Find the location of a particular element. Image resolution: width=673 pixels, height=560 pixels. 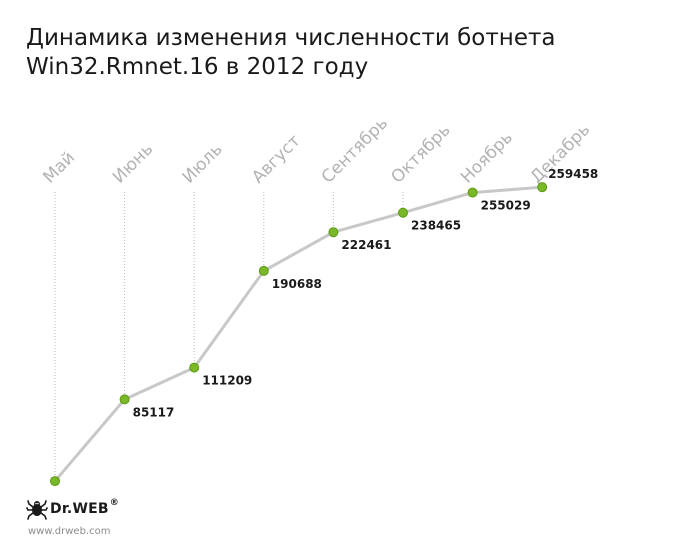

drweb-logo: Dr.WEB ® www.drweb.com is located at coordinates (72, 517).